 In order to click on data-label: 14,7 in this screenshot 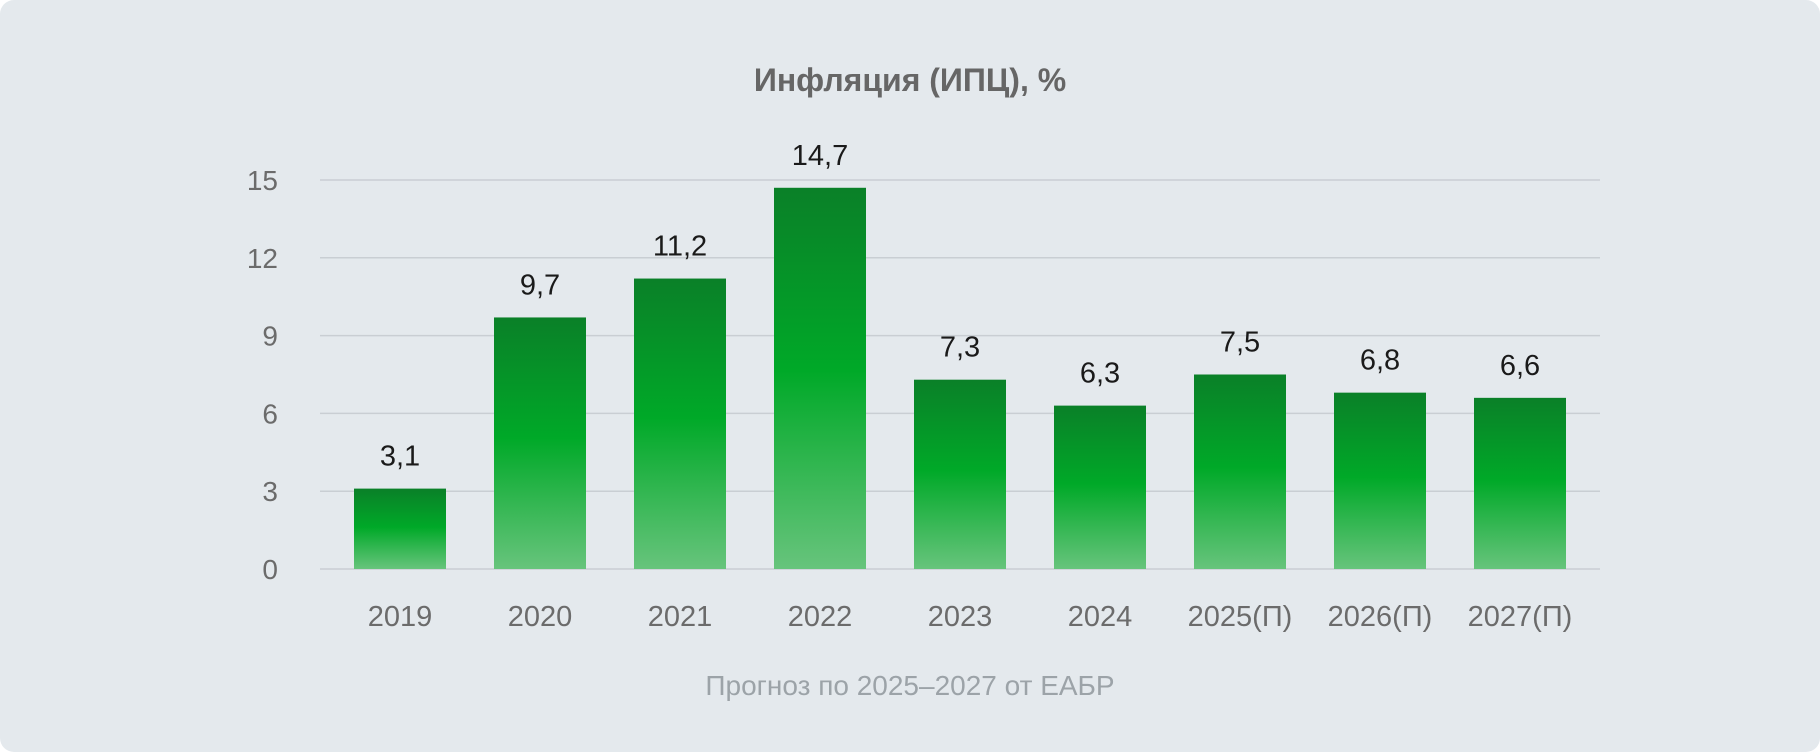, I will do `click(820, 156)`.